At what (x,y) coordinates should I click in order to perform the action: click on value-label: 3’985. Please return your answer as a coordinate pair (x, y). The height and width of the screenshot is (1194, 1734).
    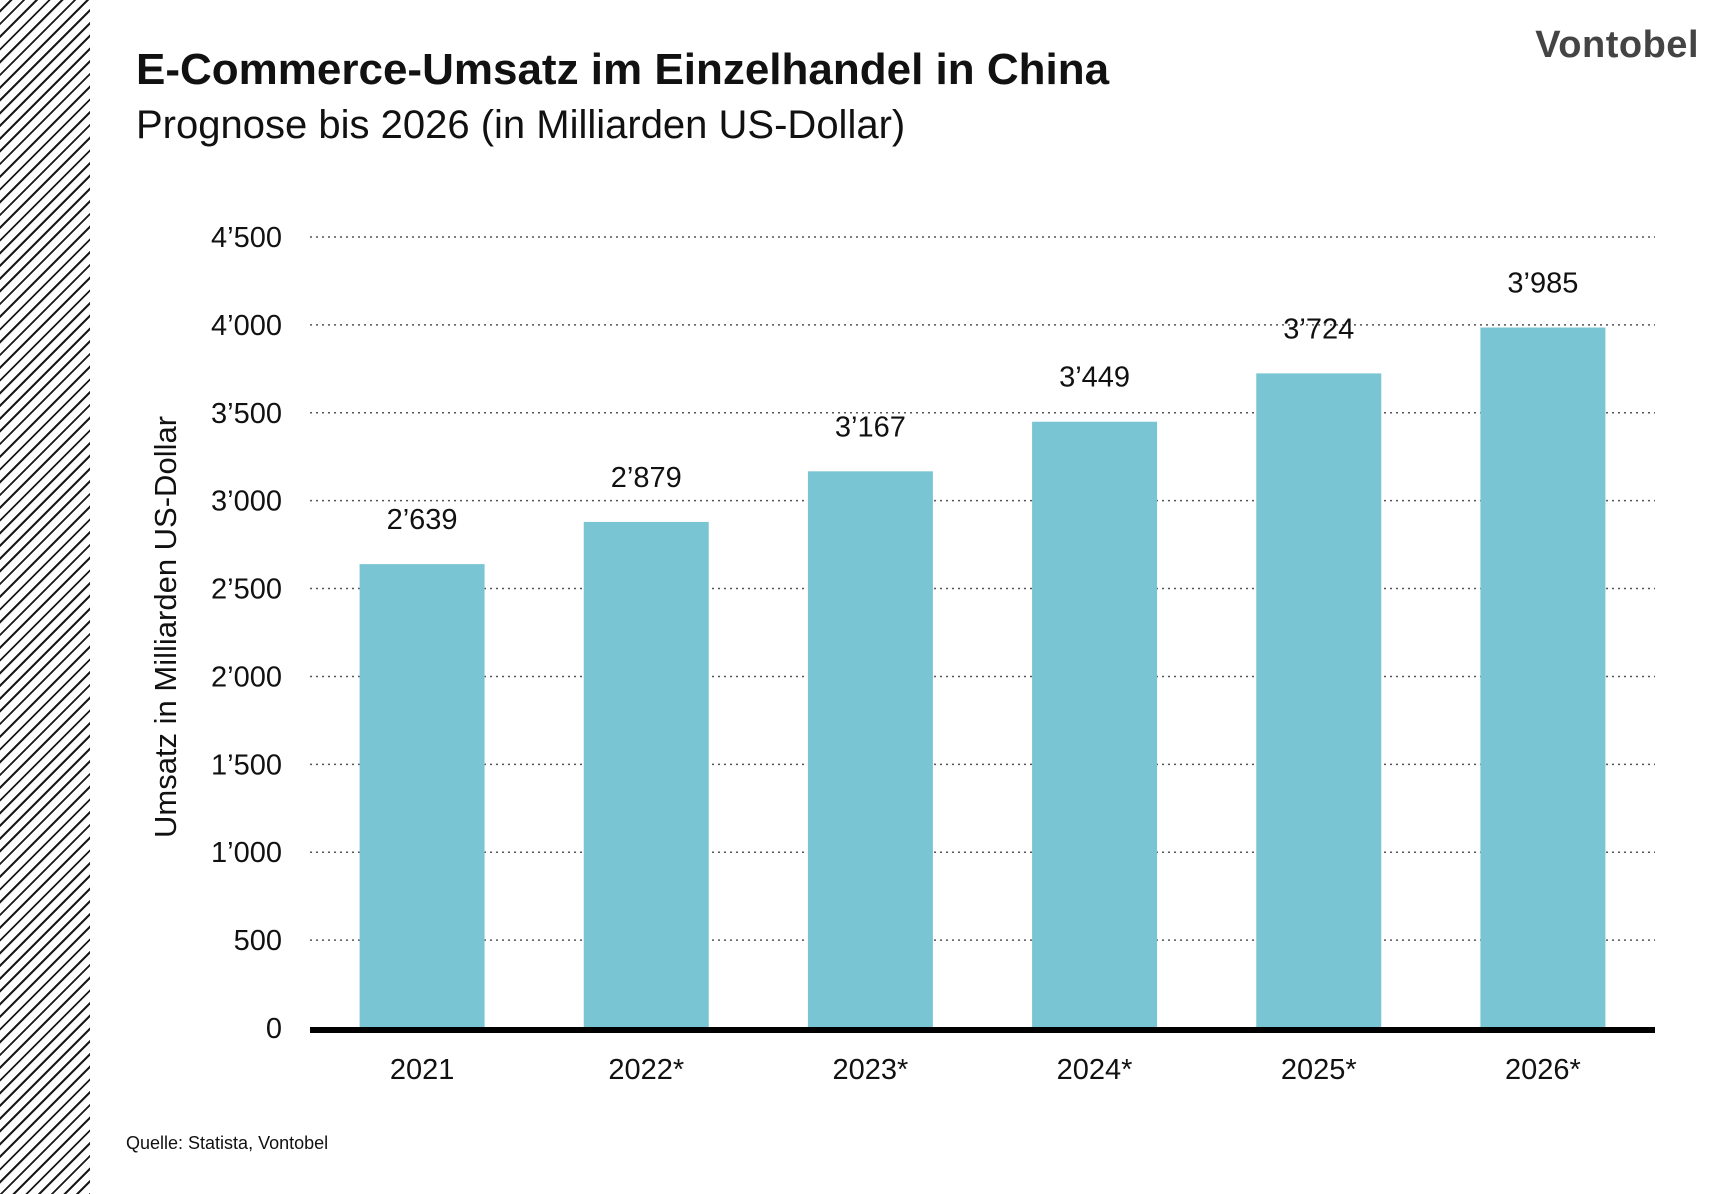
    Looking at the image, I should click on (1542, 284).